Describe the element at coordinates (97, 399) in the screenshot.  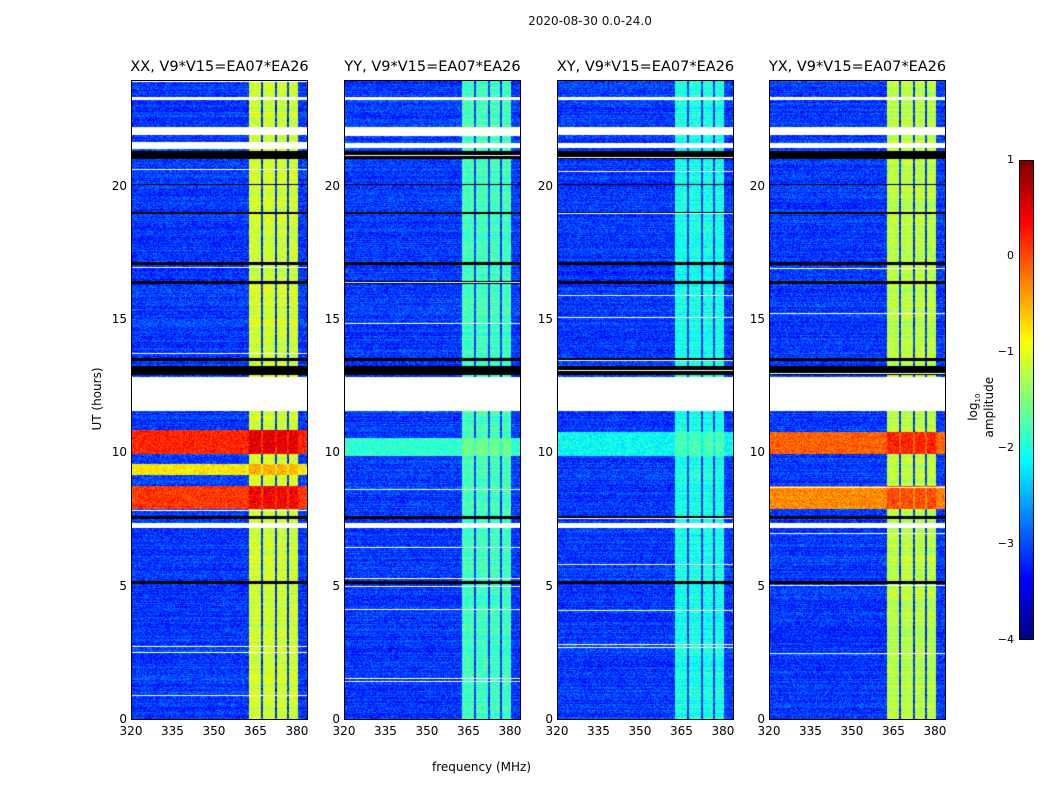
I see `y-axis-label: UT (hours)` at that location.